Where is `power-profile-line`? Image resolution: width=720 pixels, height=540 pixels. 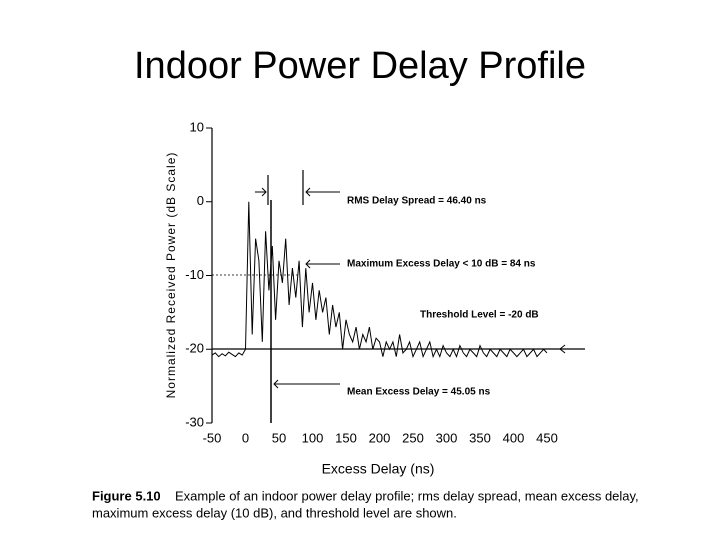
power-profile-line is located at coordinates (379, 280).